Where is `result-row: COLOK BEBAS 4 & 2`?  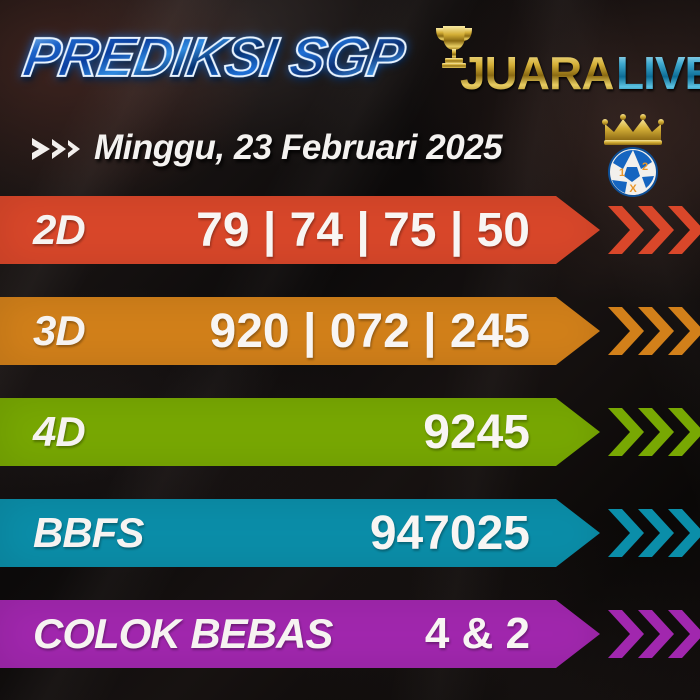
result-row: COLOK BEBAS 4 & 2 is located at coordinates (350, 634).